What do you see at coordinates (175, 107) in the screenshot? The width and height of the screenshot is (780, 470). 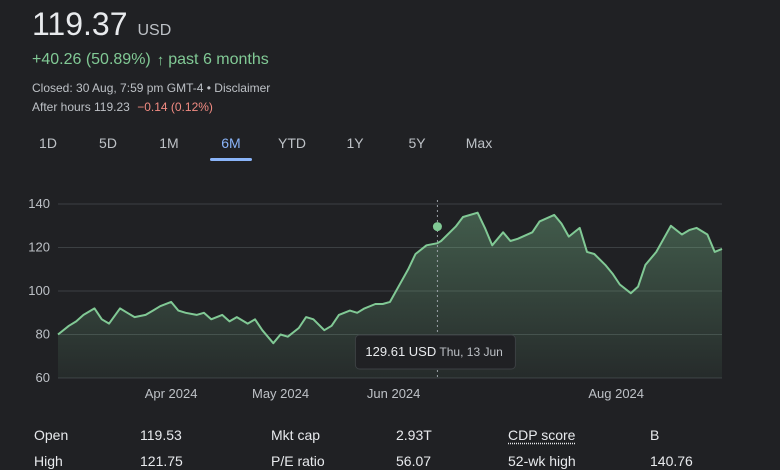 I see `after-hours-change: −0.14 (0.12%)` at bounding box center [175, 107].